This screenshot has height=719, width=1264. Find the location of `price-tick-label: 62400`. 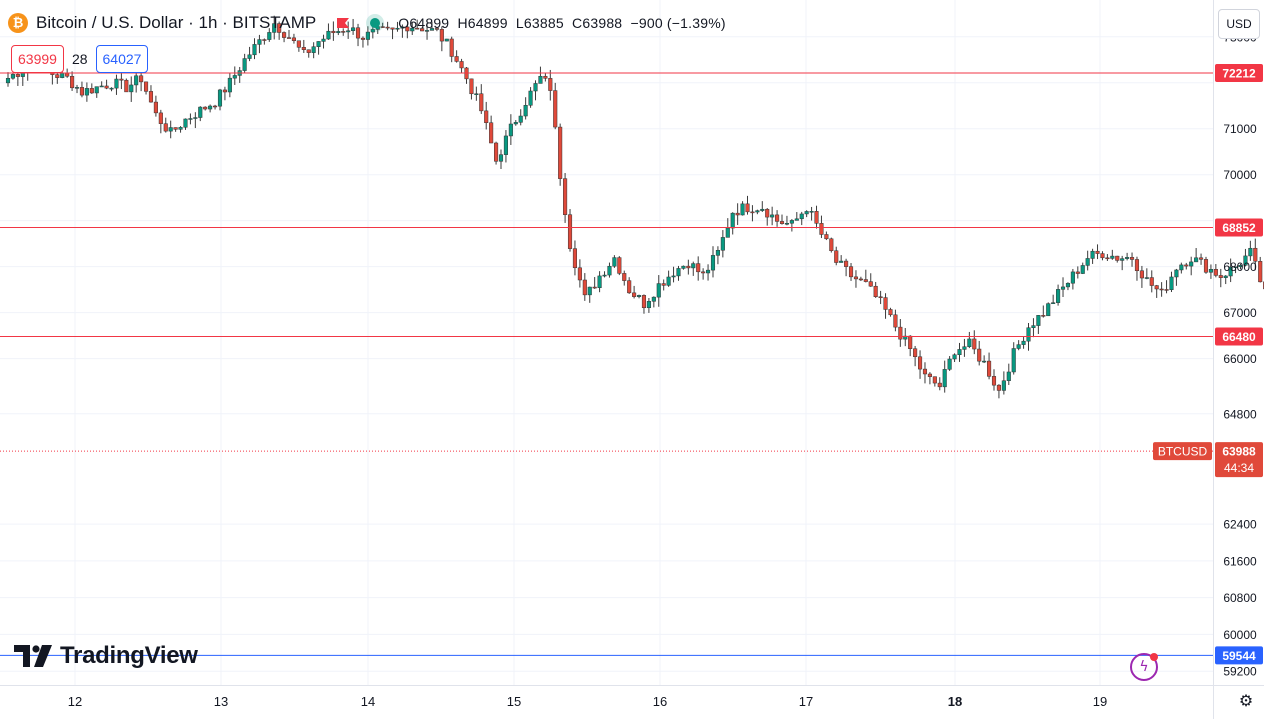

price-tick-label: 62400 is located at coordinates (1240, 525).